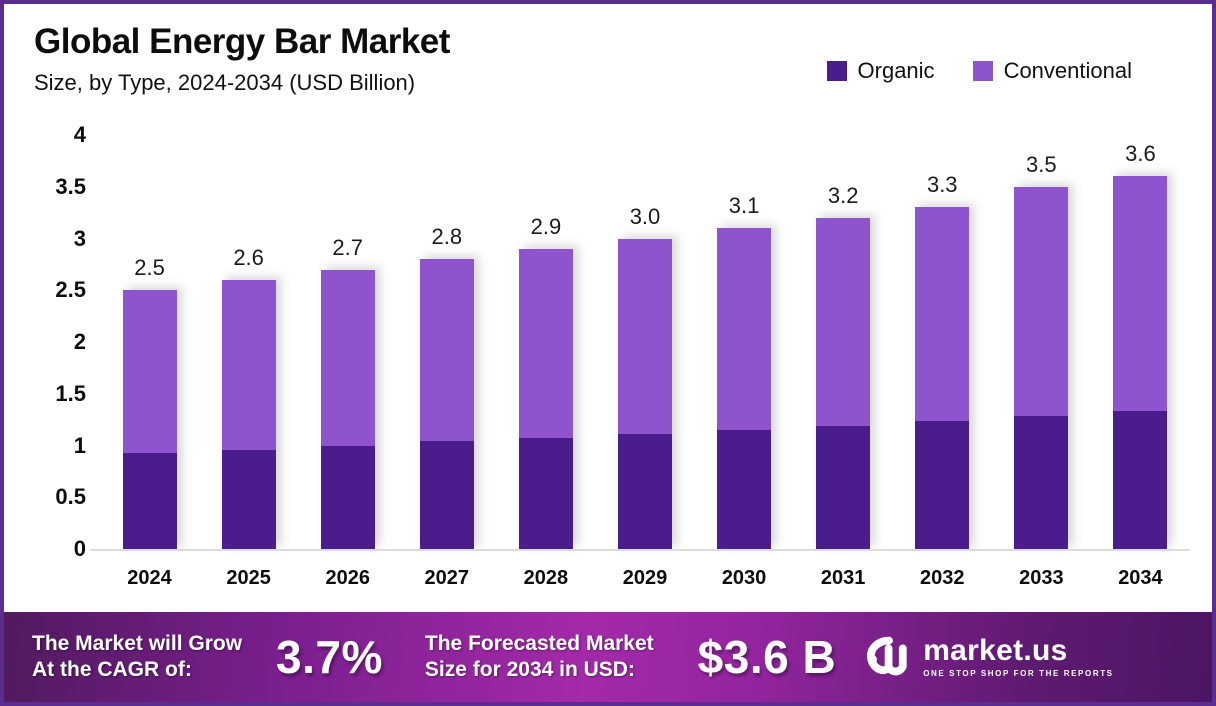  I want to click on bar-total-label: 2.8, so click(447, 237).